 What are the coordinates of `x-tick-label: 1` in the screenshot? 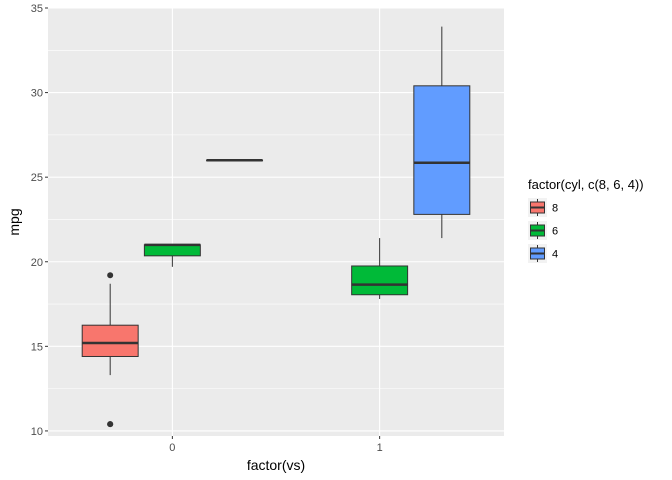 It's located at (380, 448).